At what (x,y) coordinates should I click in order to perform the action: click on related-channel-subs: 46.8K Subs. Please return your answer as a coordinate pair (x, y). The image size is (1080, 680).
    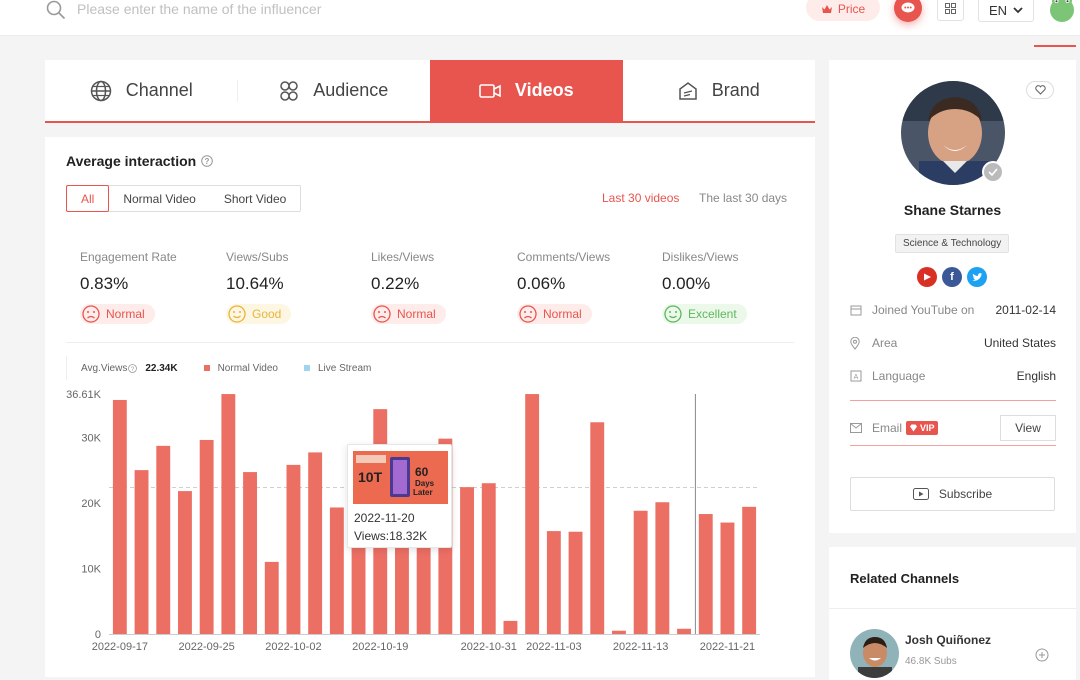
    Looking at the image, I should click on (931, 661).